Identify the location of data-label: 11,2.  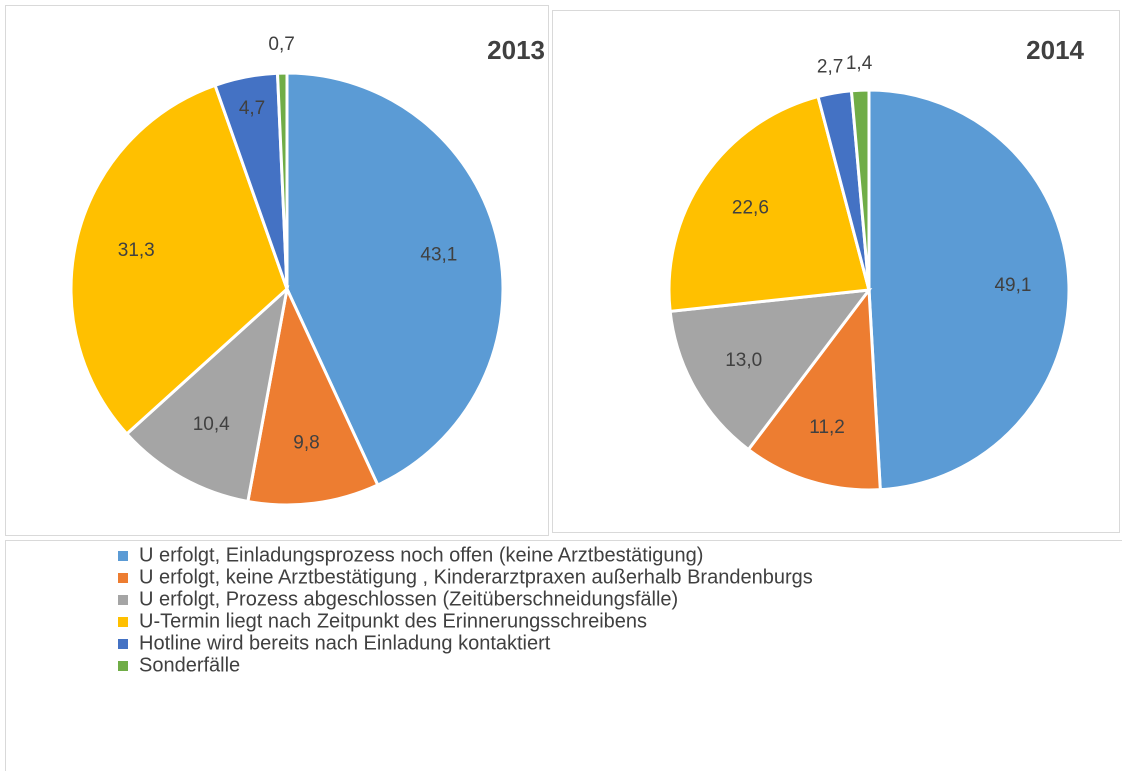
(827, 427).